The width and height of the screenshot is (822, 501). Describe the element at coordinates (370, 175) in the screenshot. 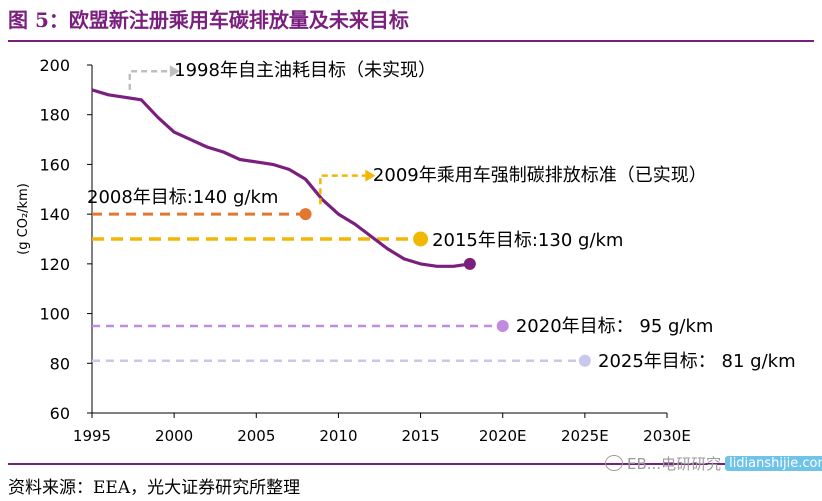

I see `arrow-2009-head` at that location.